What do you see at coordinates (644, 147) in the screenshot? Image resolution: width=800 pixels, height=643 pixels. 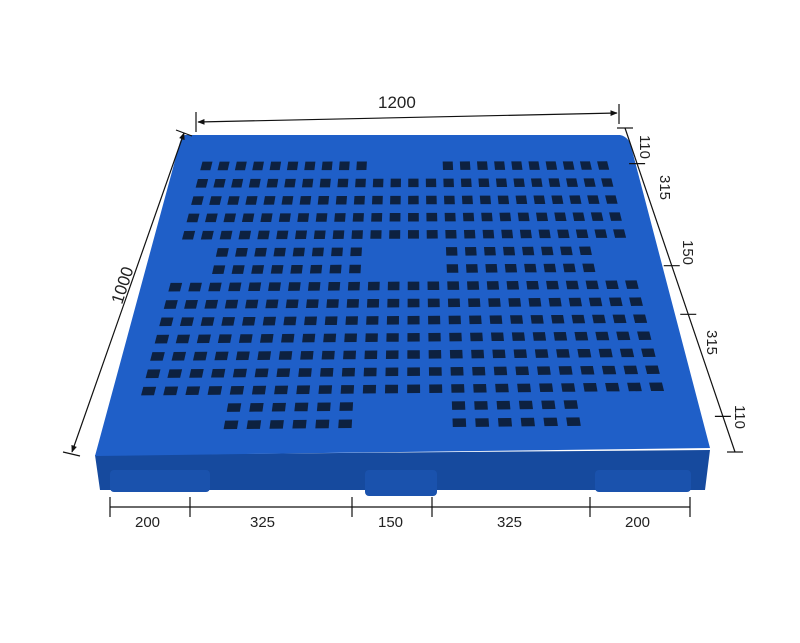 I see `dim-label-right-1: 110` at bounding box center [644, 147].